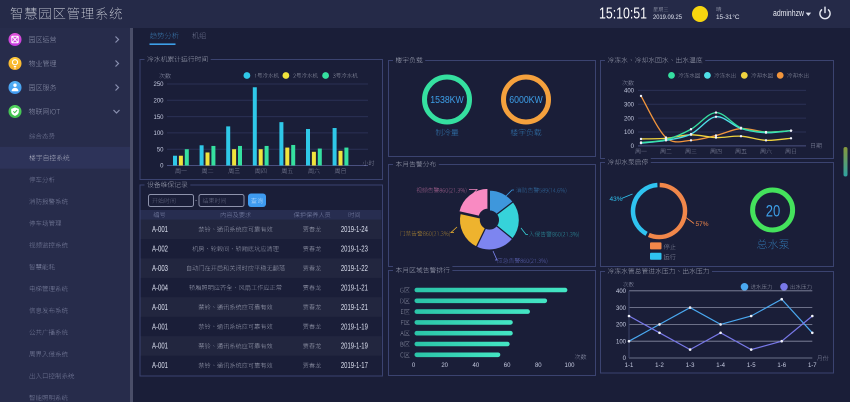 The height and width of the screenshot is (402, 850). What do you see at coordinates (659, 366) in the screenshot?
I see `svg-text: 1-2` at bounding box center [659, 366].